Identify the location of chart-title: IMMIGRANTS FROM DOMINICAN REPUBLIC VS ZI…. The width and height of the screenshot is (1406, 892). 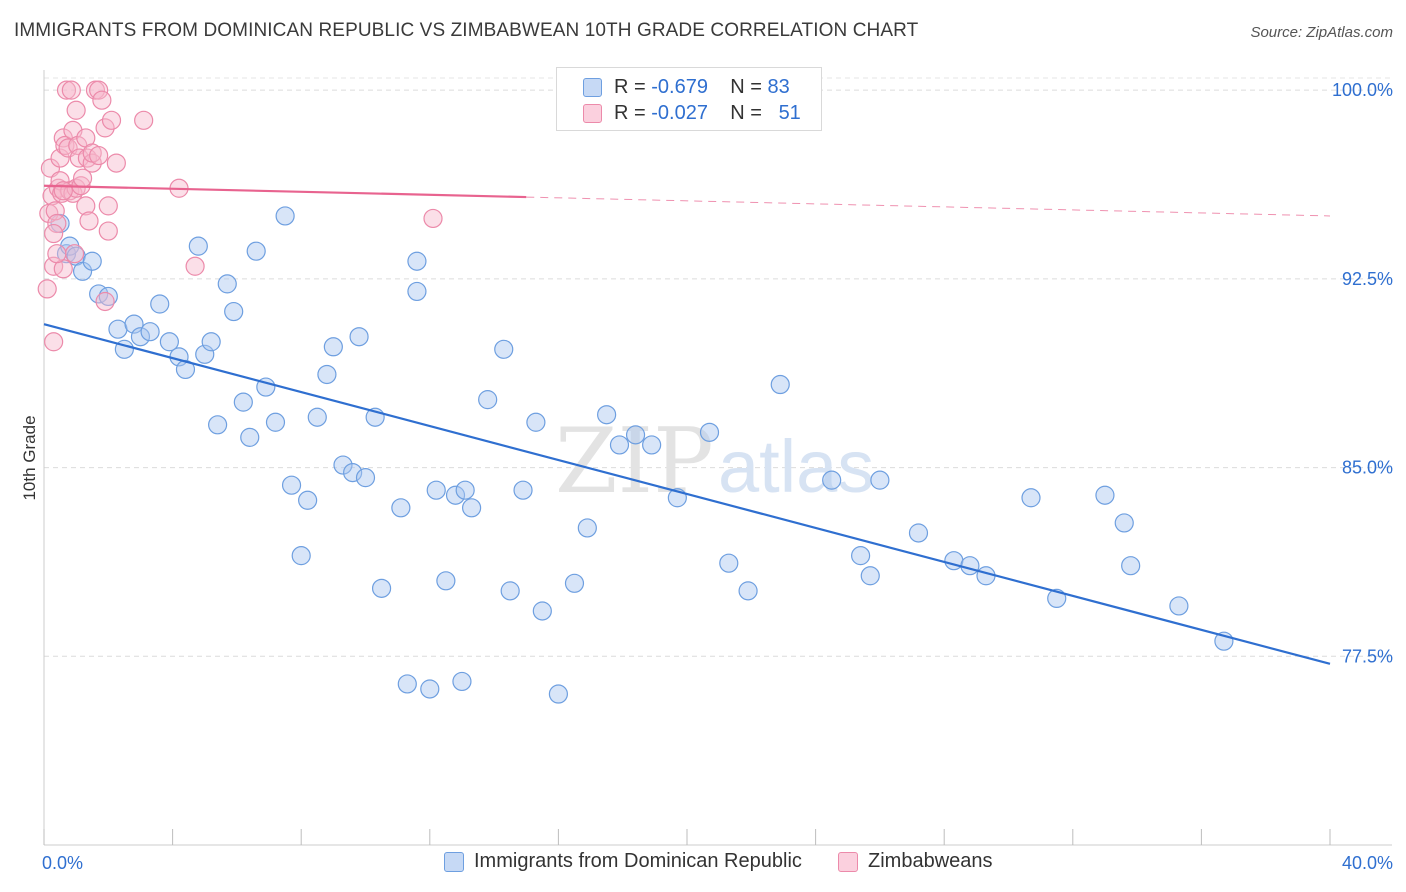
(466, 30).